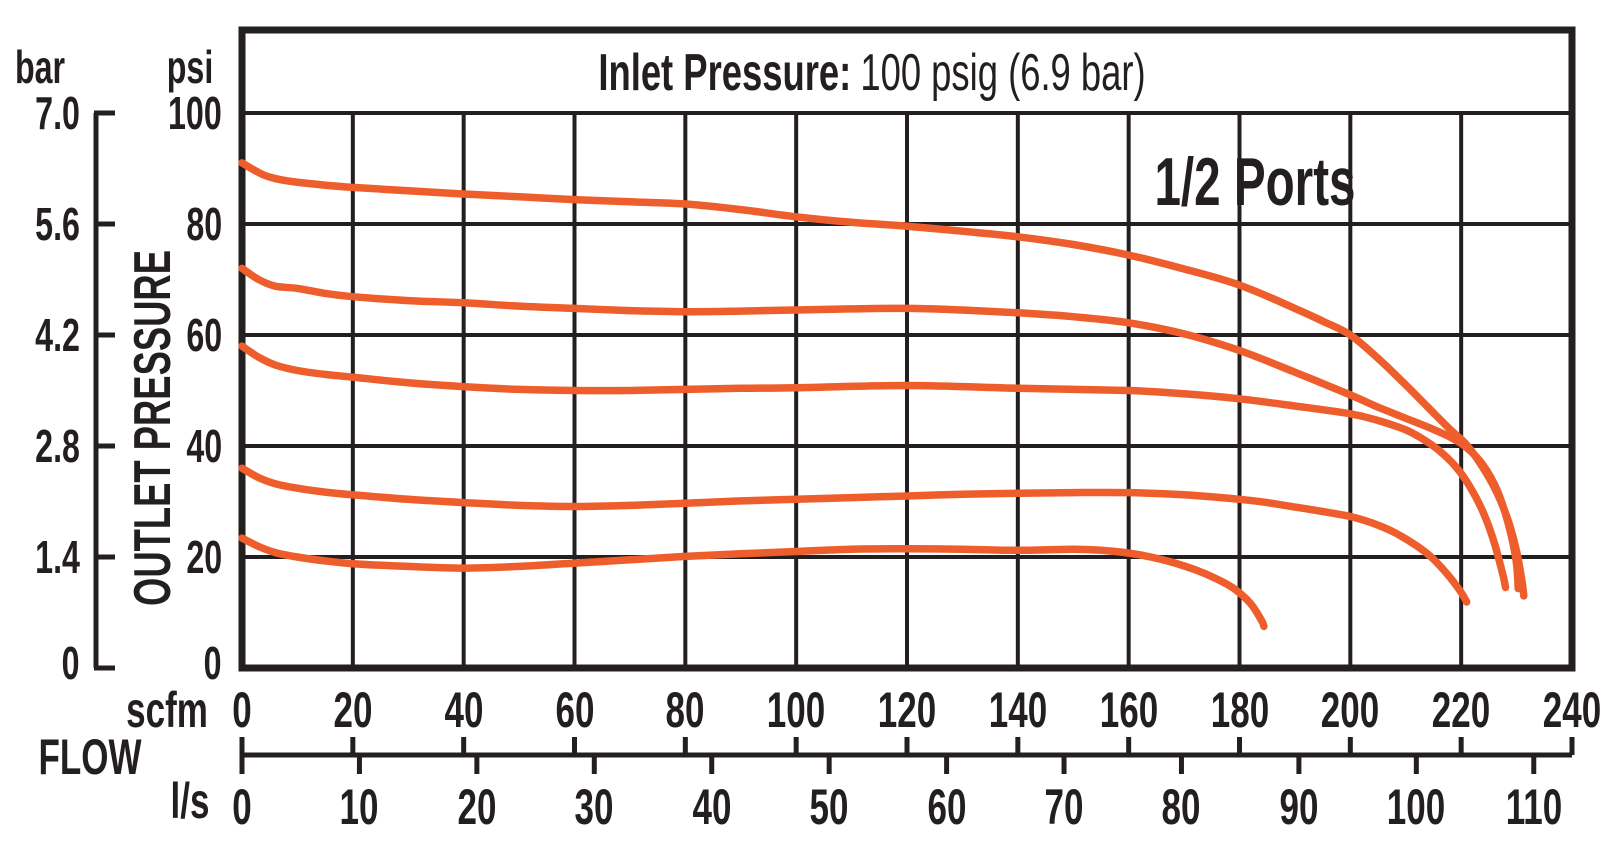 This screenshot has width=1610, height=854. I want to click on scfm-tick-label-text: 200, so click(1350, 710).